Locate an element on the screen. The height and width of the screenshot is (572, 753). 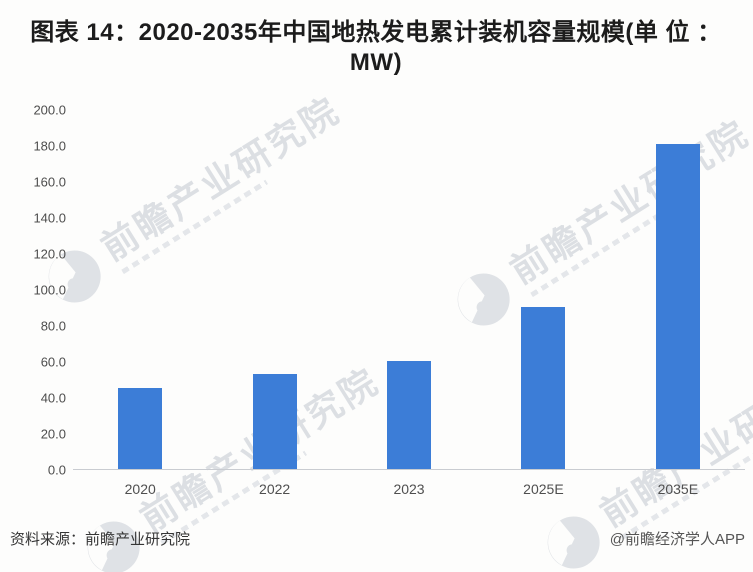
bar-slot-2022: 2022 is located at coordinates (274, 303).